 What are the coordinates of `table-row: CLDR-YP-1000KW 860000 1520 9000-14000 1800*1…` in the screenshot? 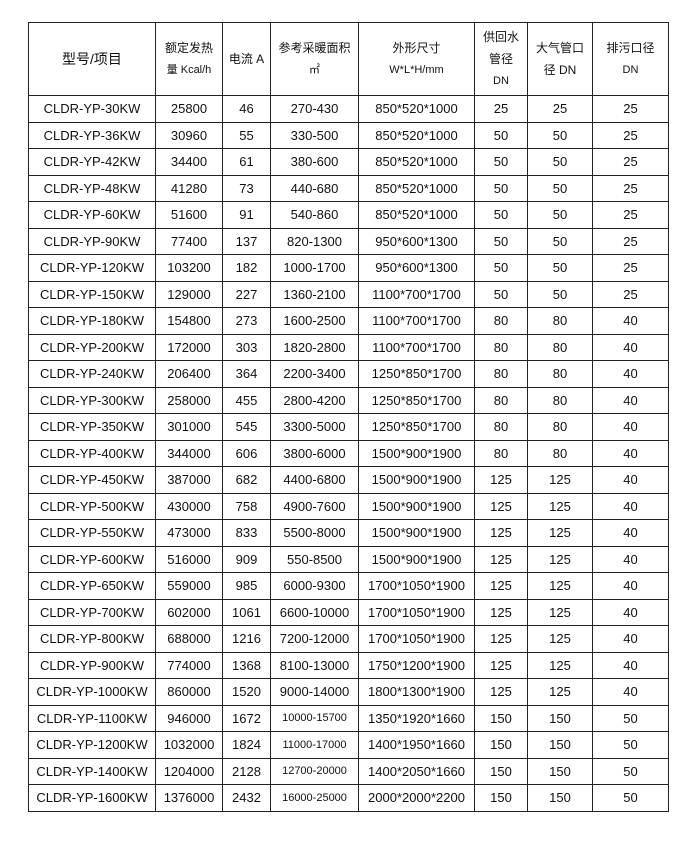 It's located at (348, 692).